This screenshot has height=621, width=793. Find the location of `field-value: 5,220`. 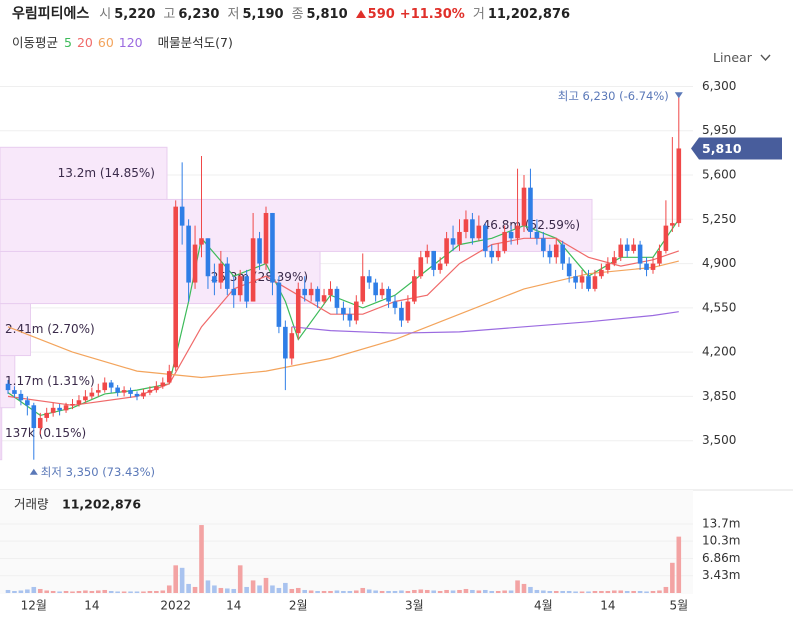

field-value: 5,220 is located at coordinates (135, 14).